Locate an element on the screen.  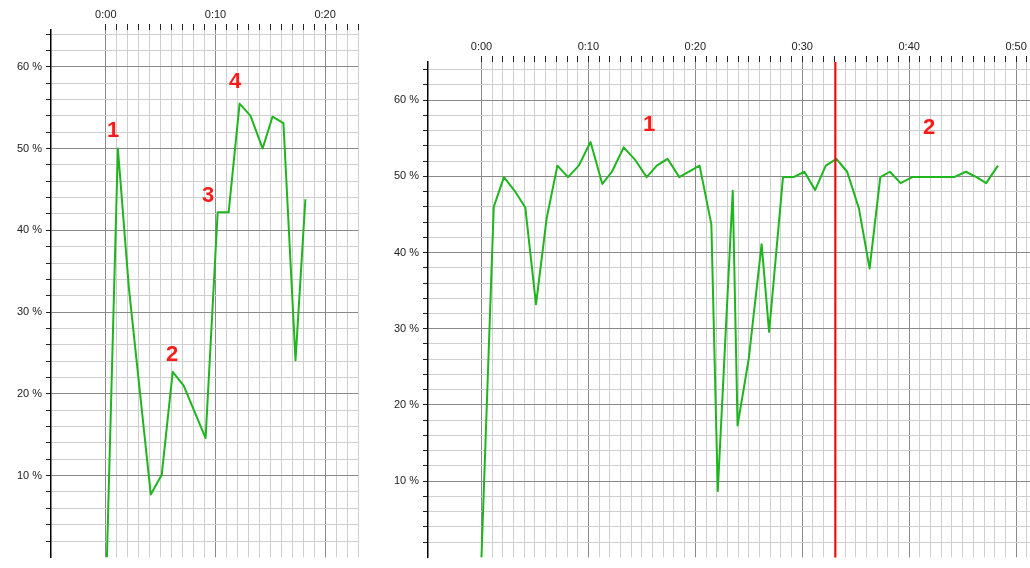
x-tick-label: 0:40 is located at coordinates (909, 46).